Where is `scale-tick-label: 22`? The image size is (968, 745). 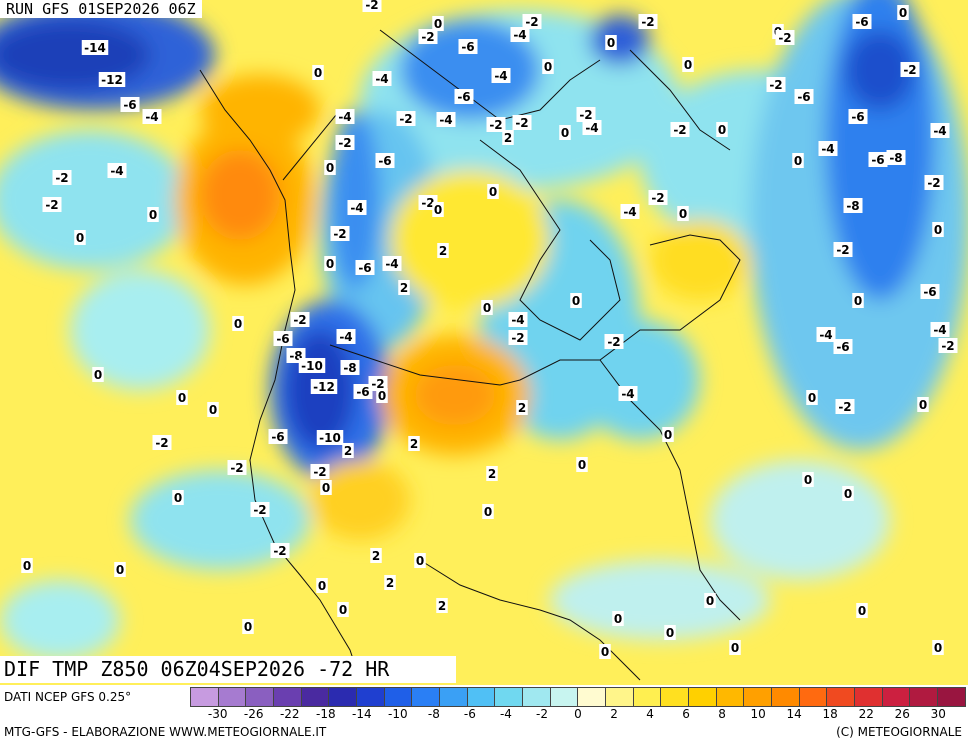
scale-tick-label: 22 is located at coordinates (866, 714).